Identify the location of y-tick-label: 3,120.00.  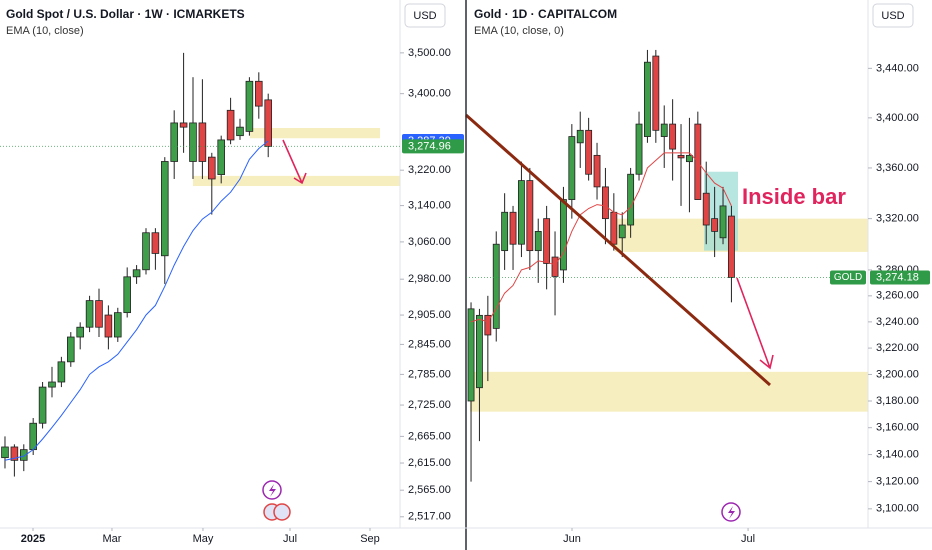
(897, 482).